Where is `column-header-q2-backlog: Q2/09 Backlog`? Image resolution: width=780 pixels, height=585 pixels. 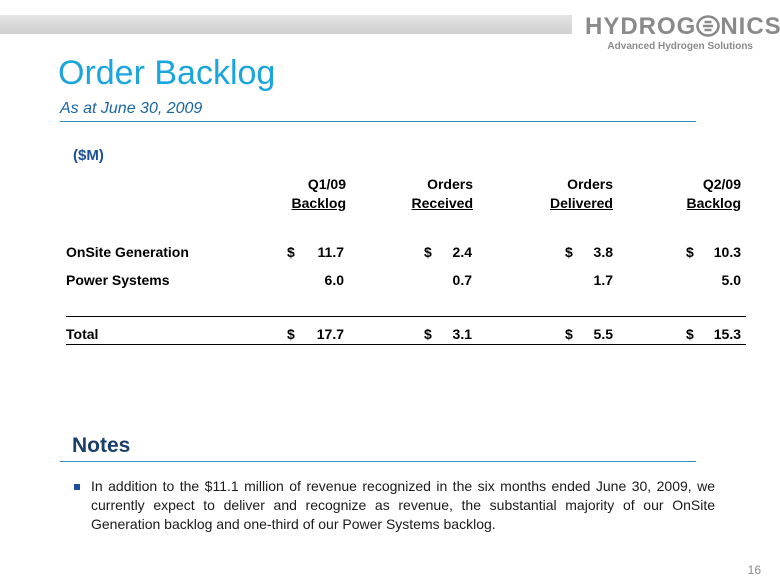
column-header-q2-backlog: Q2/09 Backlog is located at coordinates (713, 193).